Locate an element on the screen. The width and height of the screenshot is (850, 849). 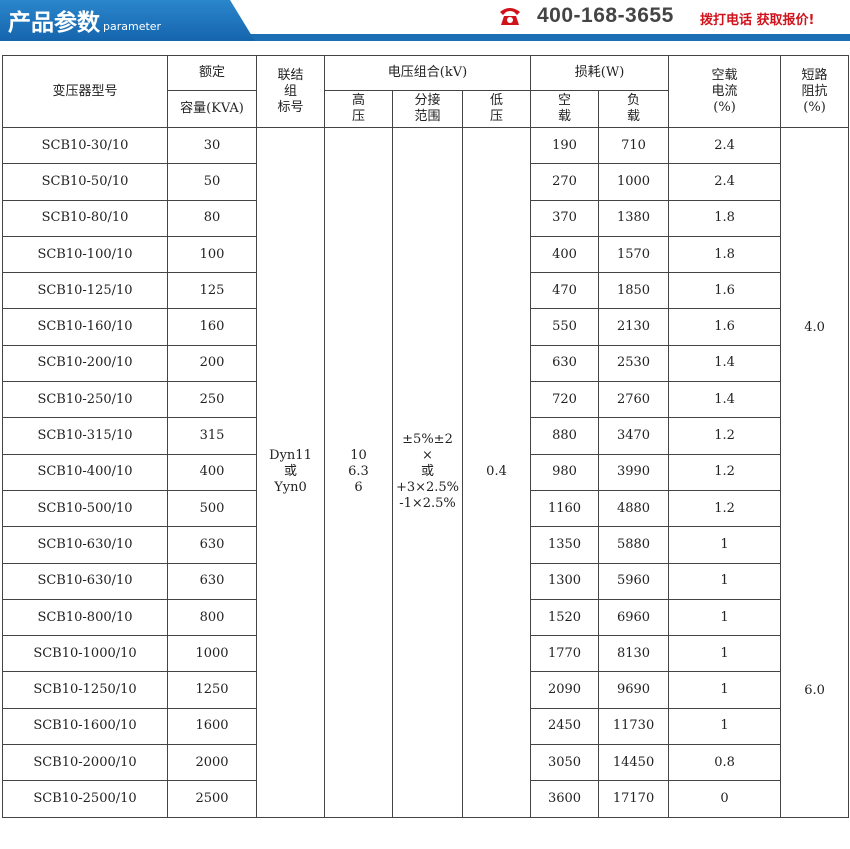
phone-number: 400-168-3655 is located at coordinates (605, 15).